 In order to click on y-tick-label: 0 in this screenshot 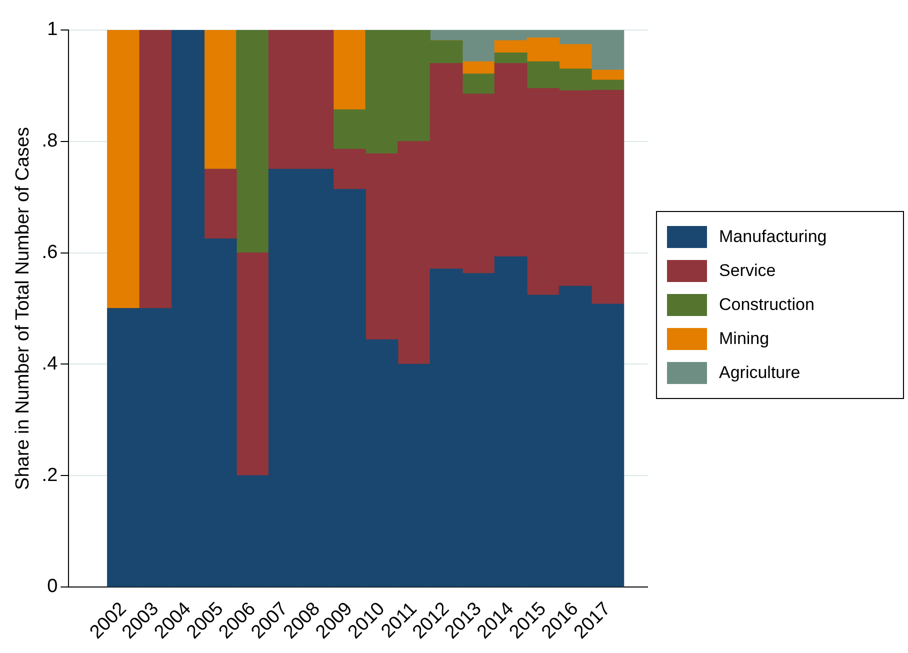, I will do `click(52, 587)`.